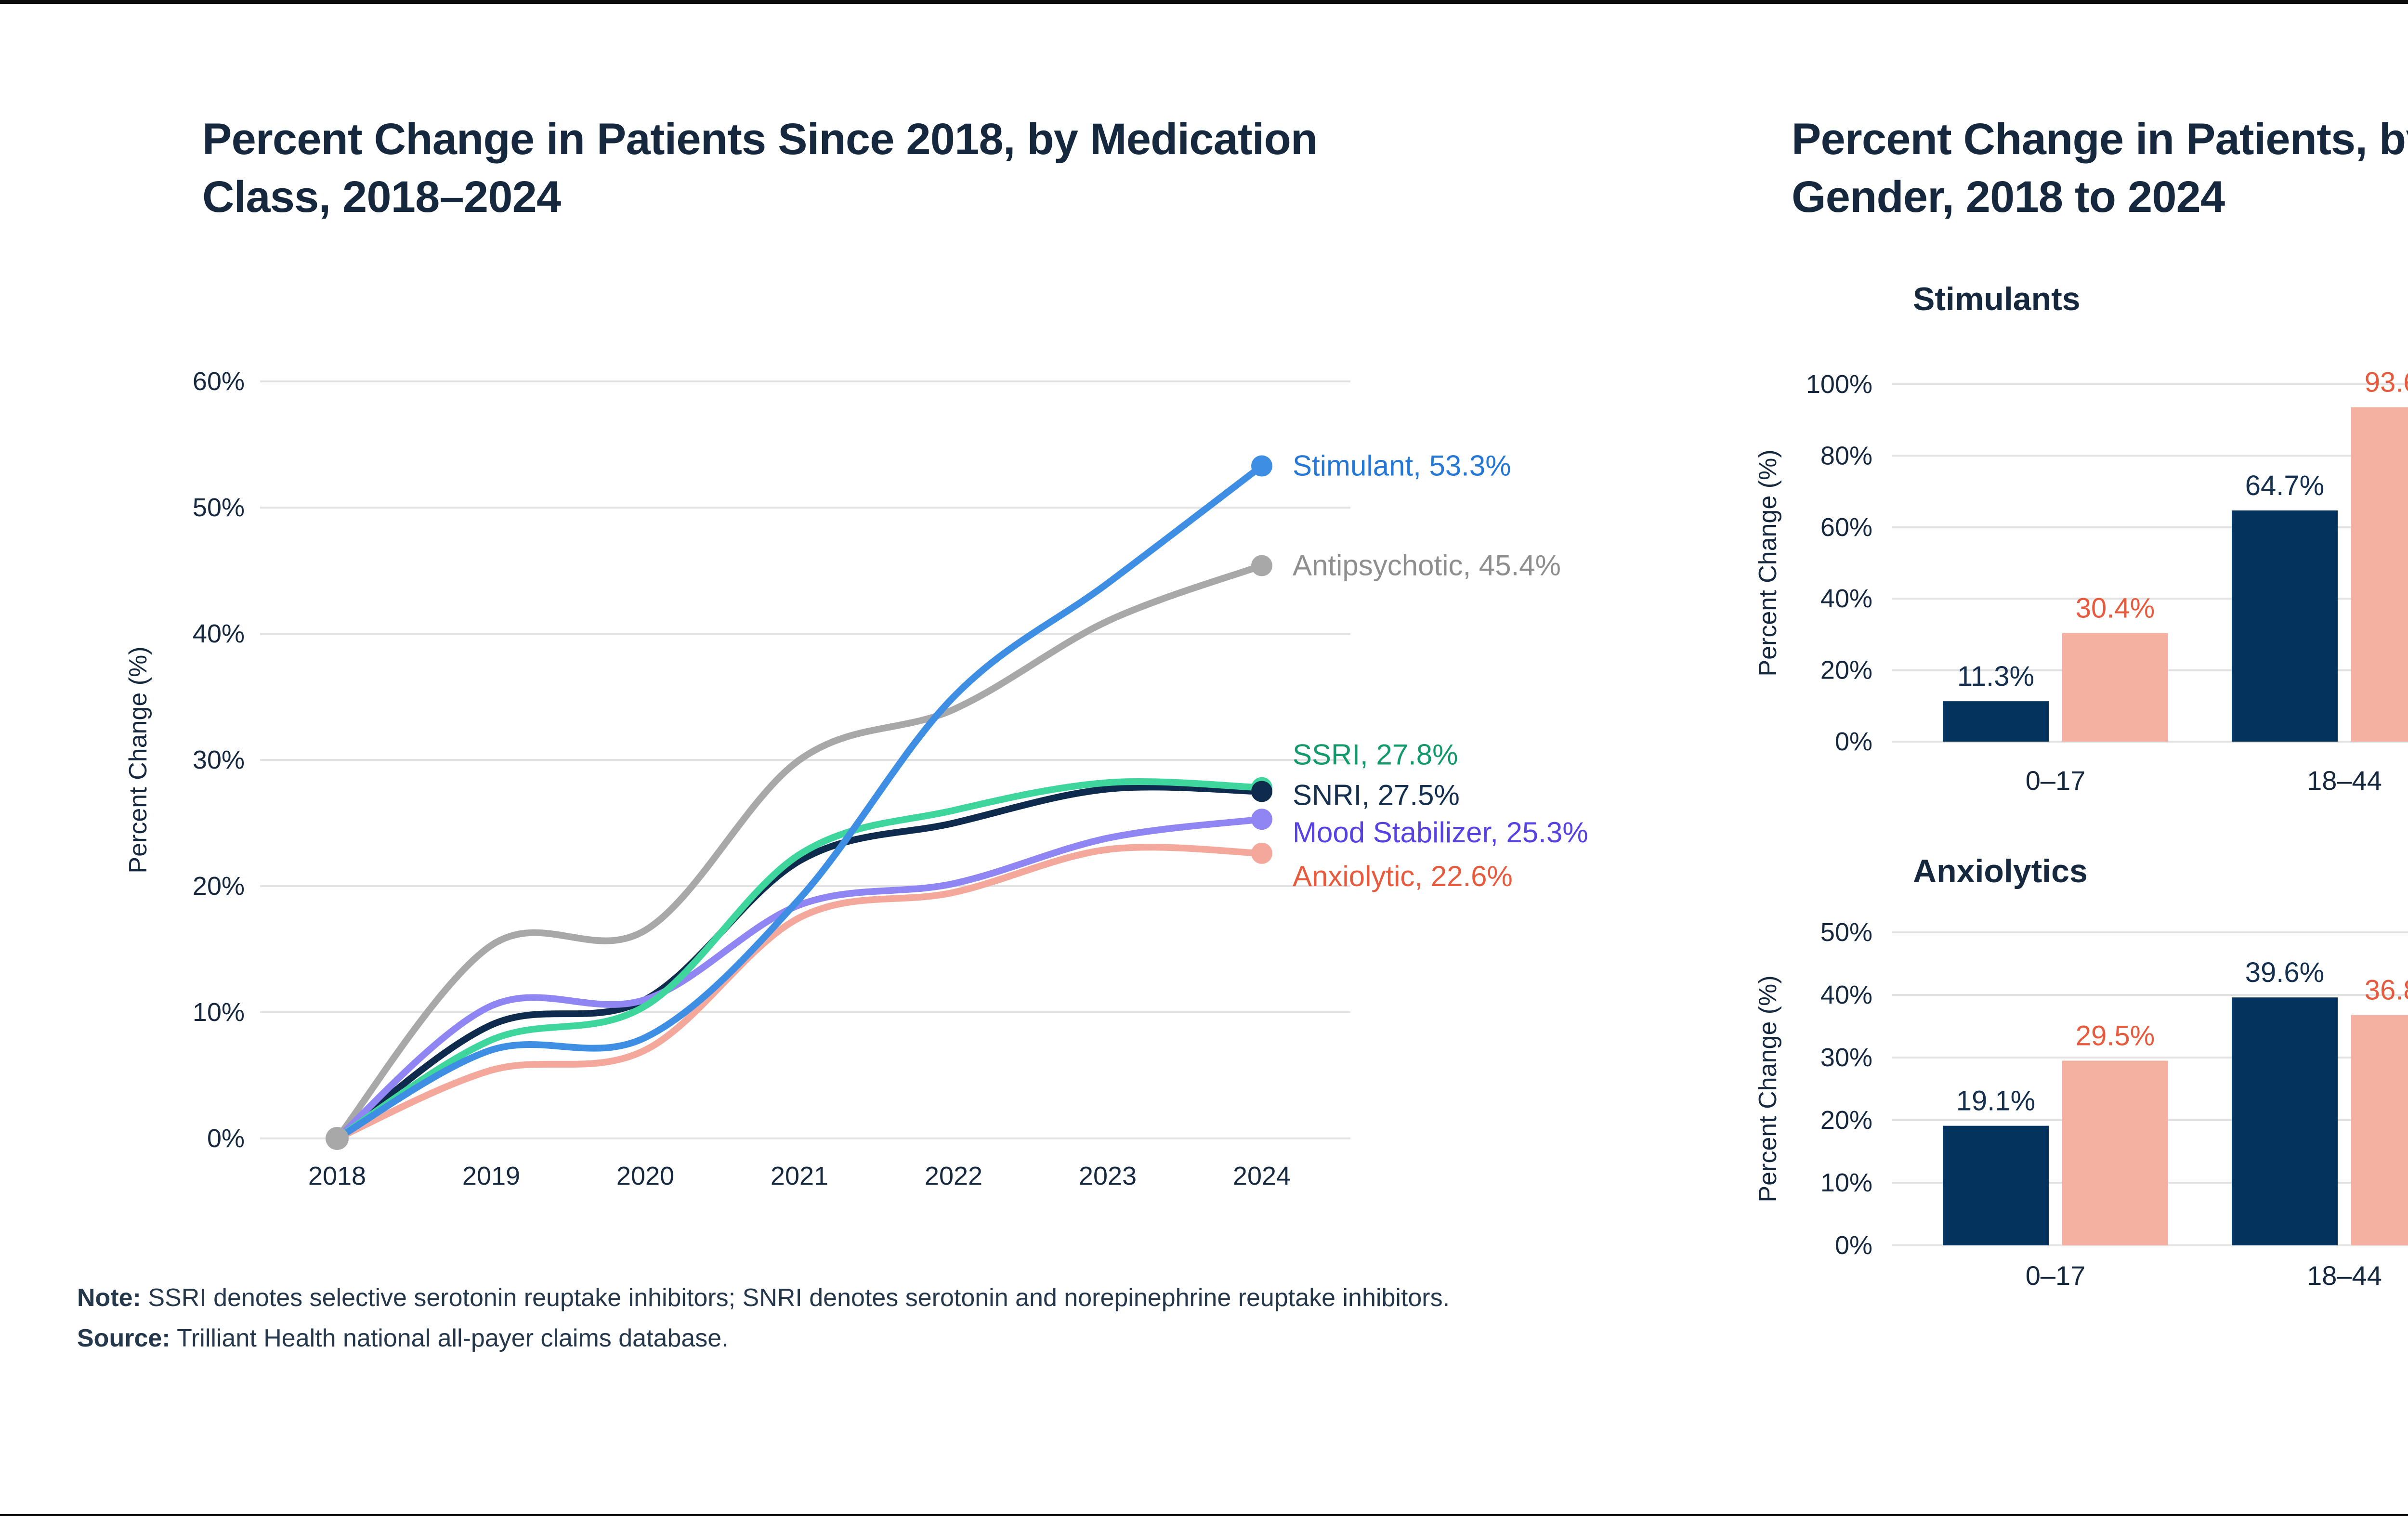 The width and height of the screenshot is (2408, 1516). I want to click on stimulants-subtitle: Stimulants, so click(1997, 299).